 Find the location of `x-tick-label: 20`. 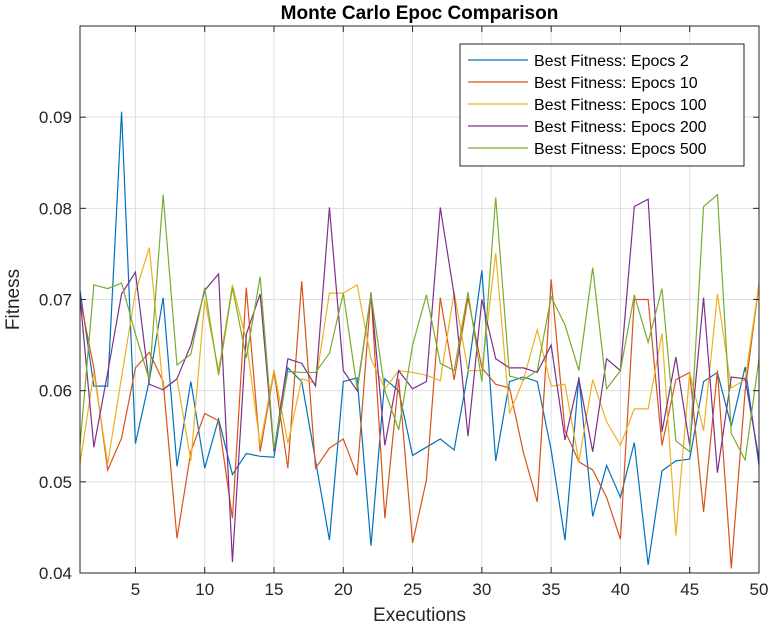

x-tick-label: 20 is located at coordinates (343, 589).